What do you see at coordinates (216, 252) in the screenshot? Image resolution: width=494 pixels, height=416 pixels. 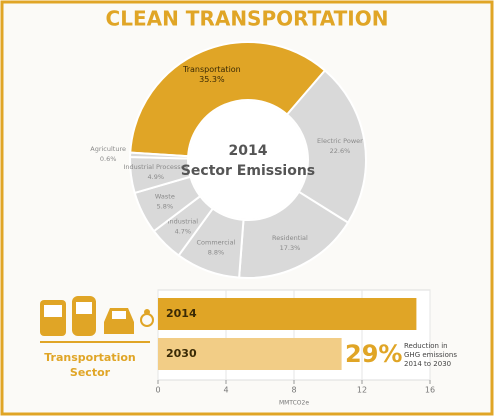 I see `segment-value-label: 8.8%` at bounding box center [216, 252].